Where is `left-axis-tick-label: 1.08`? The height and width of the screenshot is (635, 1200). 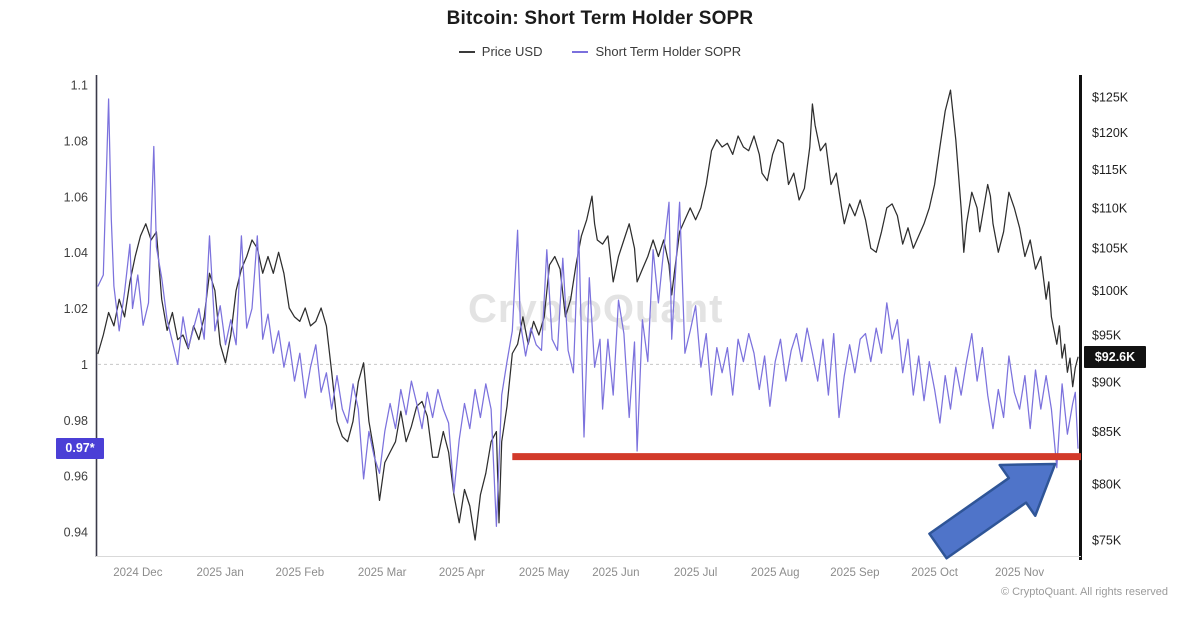
left-axis-tick-label: 1.08 is located at coordinates (76, 141).